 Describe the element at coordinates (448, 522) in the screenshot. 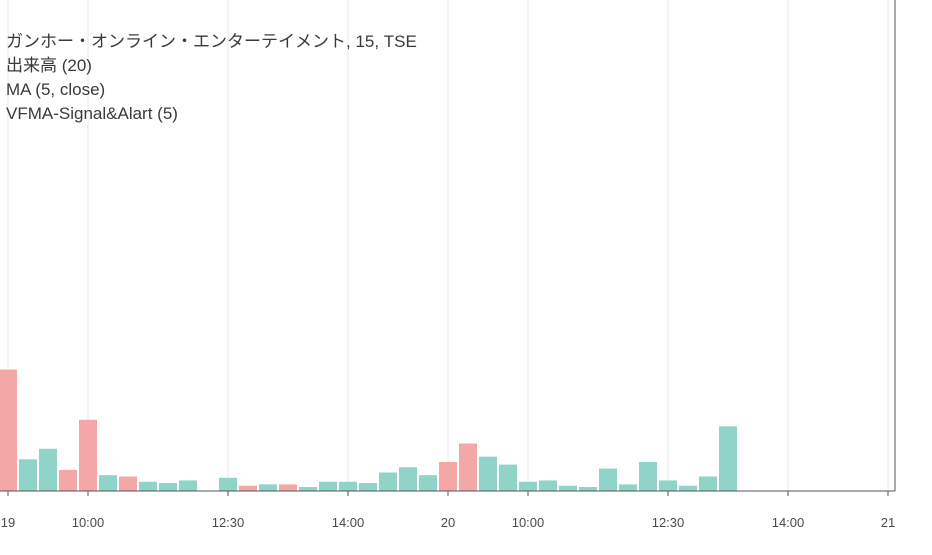

I see `time-tick-label: 20` at that location.